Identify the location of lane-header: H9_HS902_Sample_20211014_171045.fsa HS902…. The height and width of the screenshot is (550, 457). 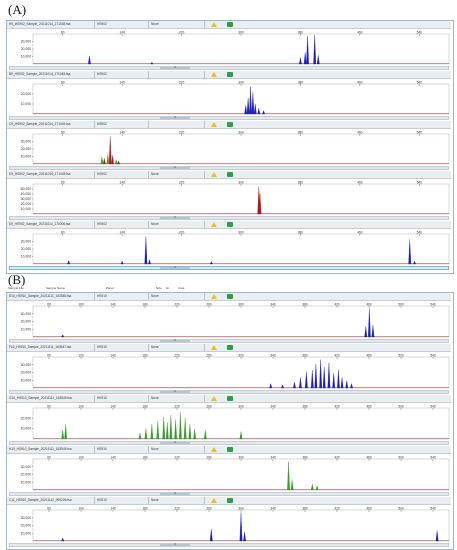
(229, 25).